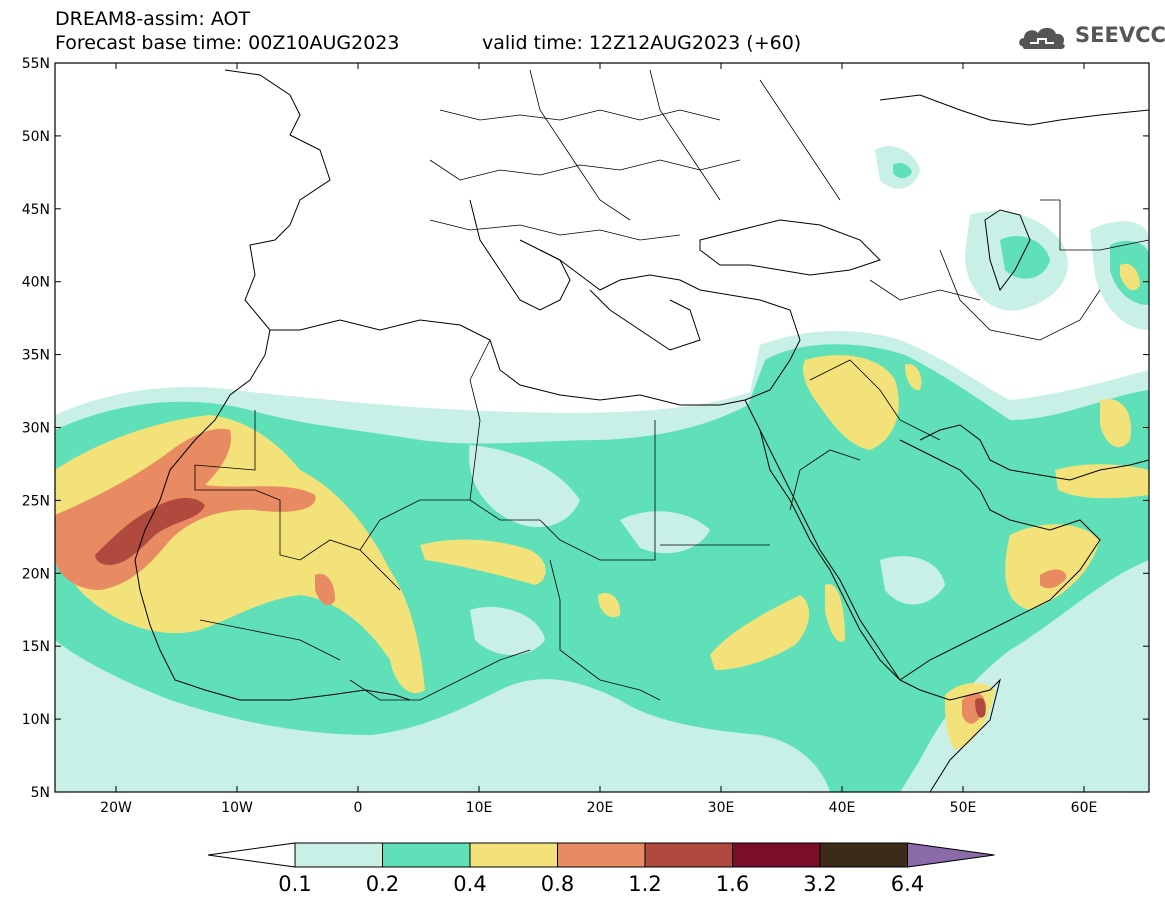  Describe the element at coordinates (842, 808) in the screenshot. I see `lon-label: 40E` at that location.